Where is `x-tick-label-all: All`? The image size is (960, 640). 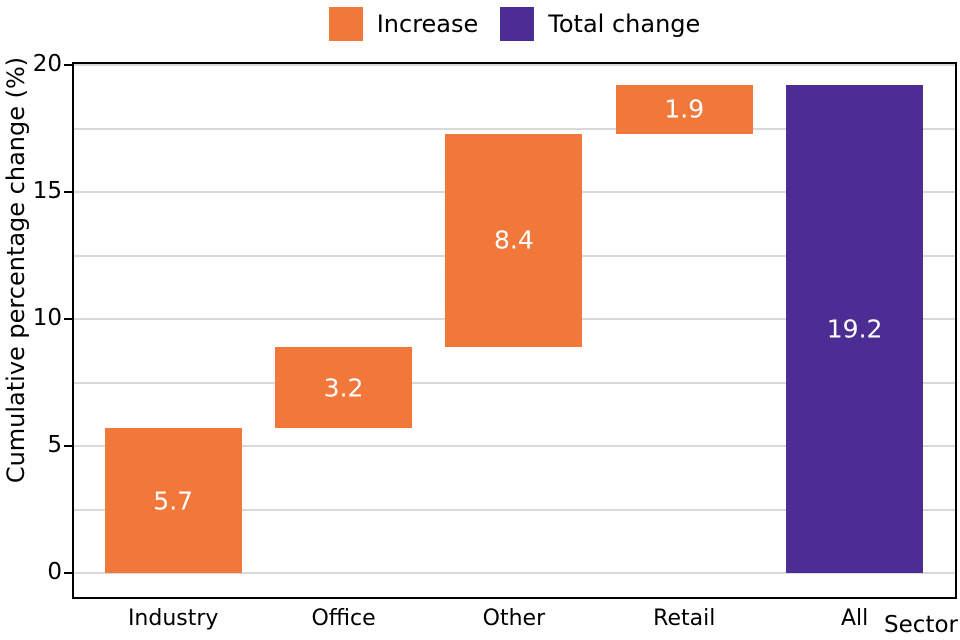 x-tick-label-all: All is located at coordinates (854, 618).